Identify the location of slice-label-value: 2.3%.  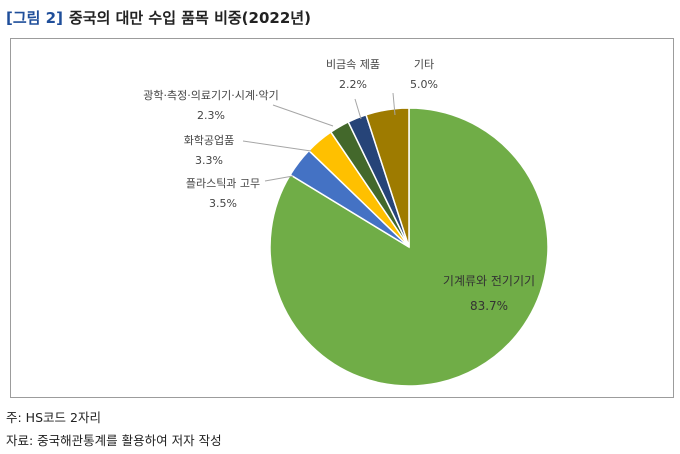
(211, 115).